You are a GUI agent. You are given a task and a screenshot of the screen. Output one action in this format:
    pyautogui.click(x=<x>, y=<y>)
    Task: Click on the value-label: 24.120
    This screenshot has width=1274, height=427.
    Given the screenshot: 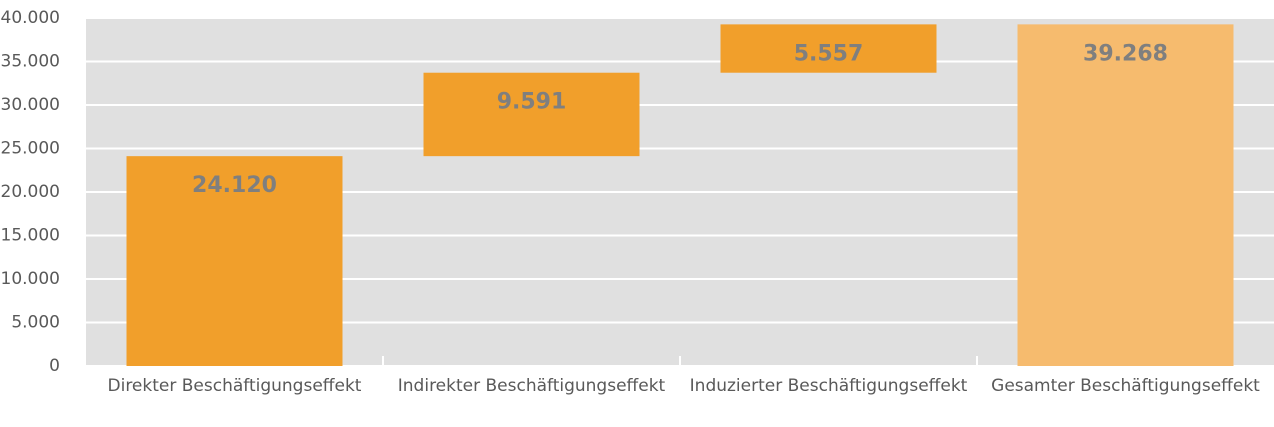 What is the action you would take?
    pyautogui.click(x=234, y=185)
    